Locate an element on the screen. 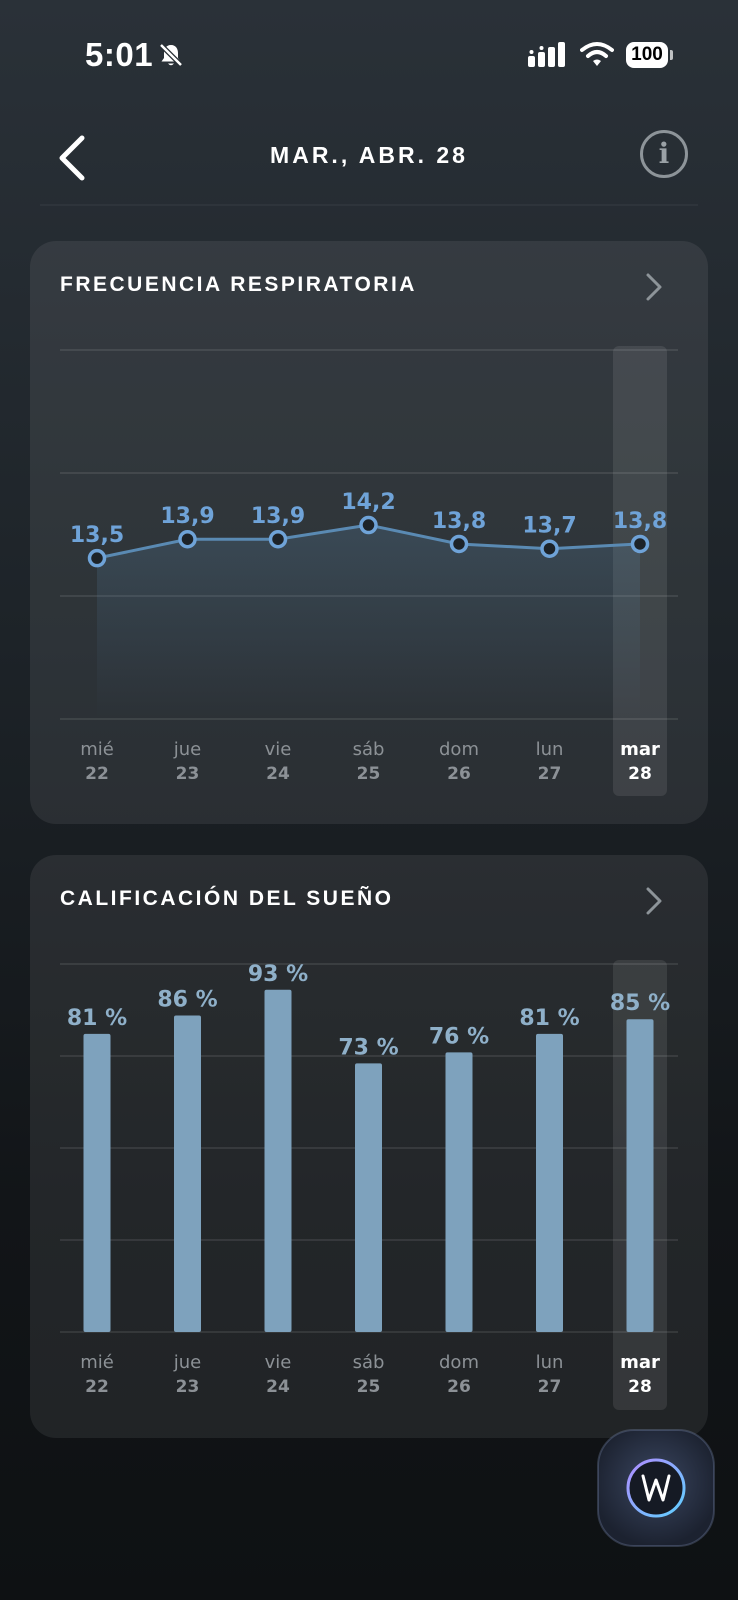 The image size is (738, 1600). status-time: 5:01 is located at coordinates (119, 54).